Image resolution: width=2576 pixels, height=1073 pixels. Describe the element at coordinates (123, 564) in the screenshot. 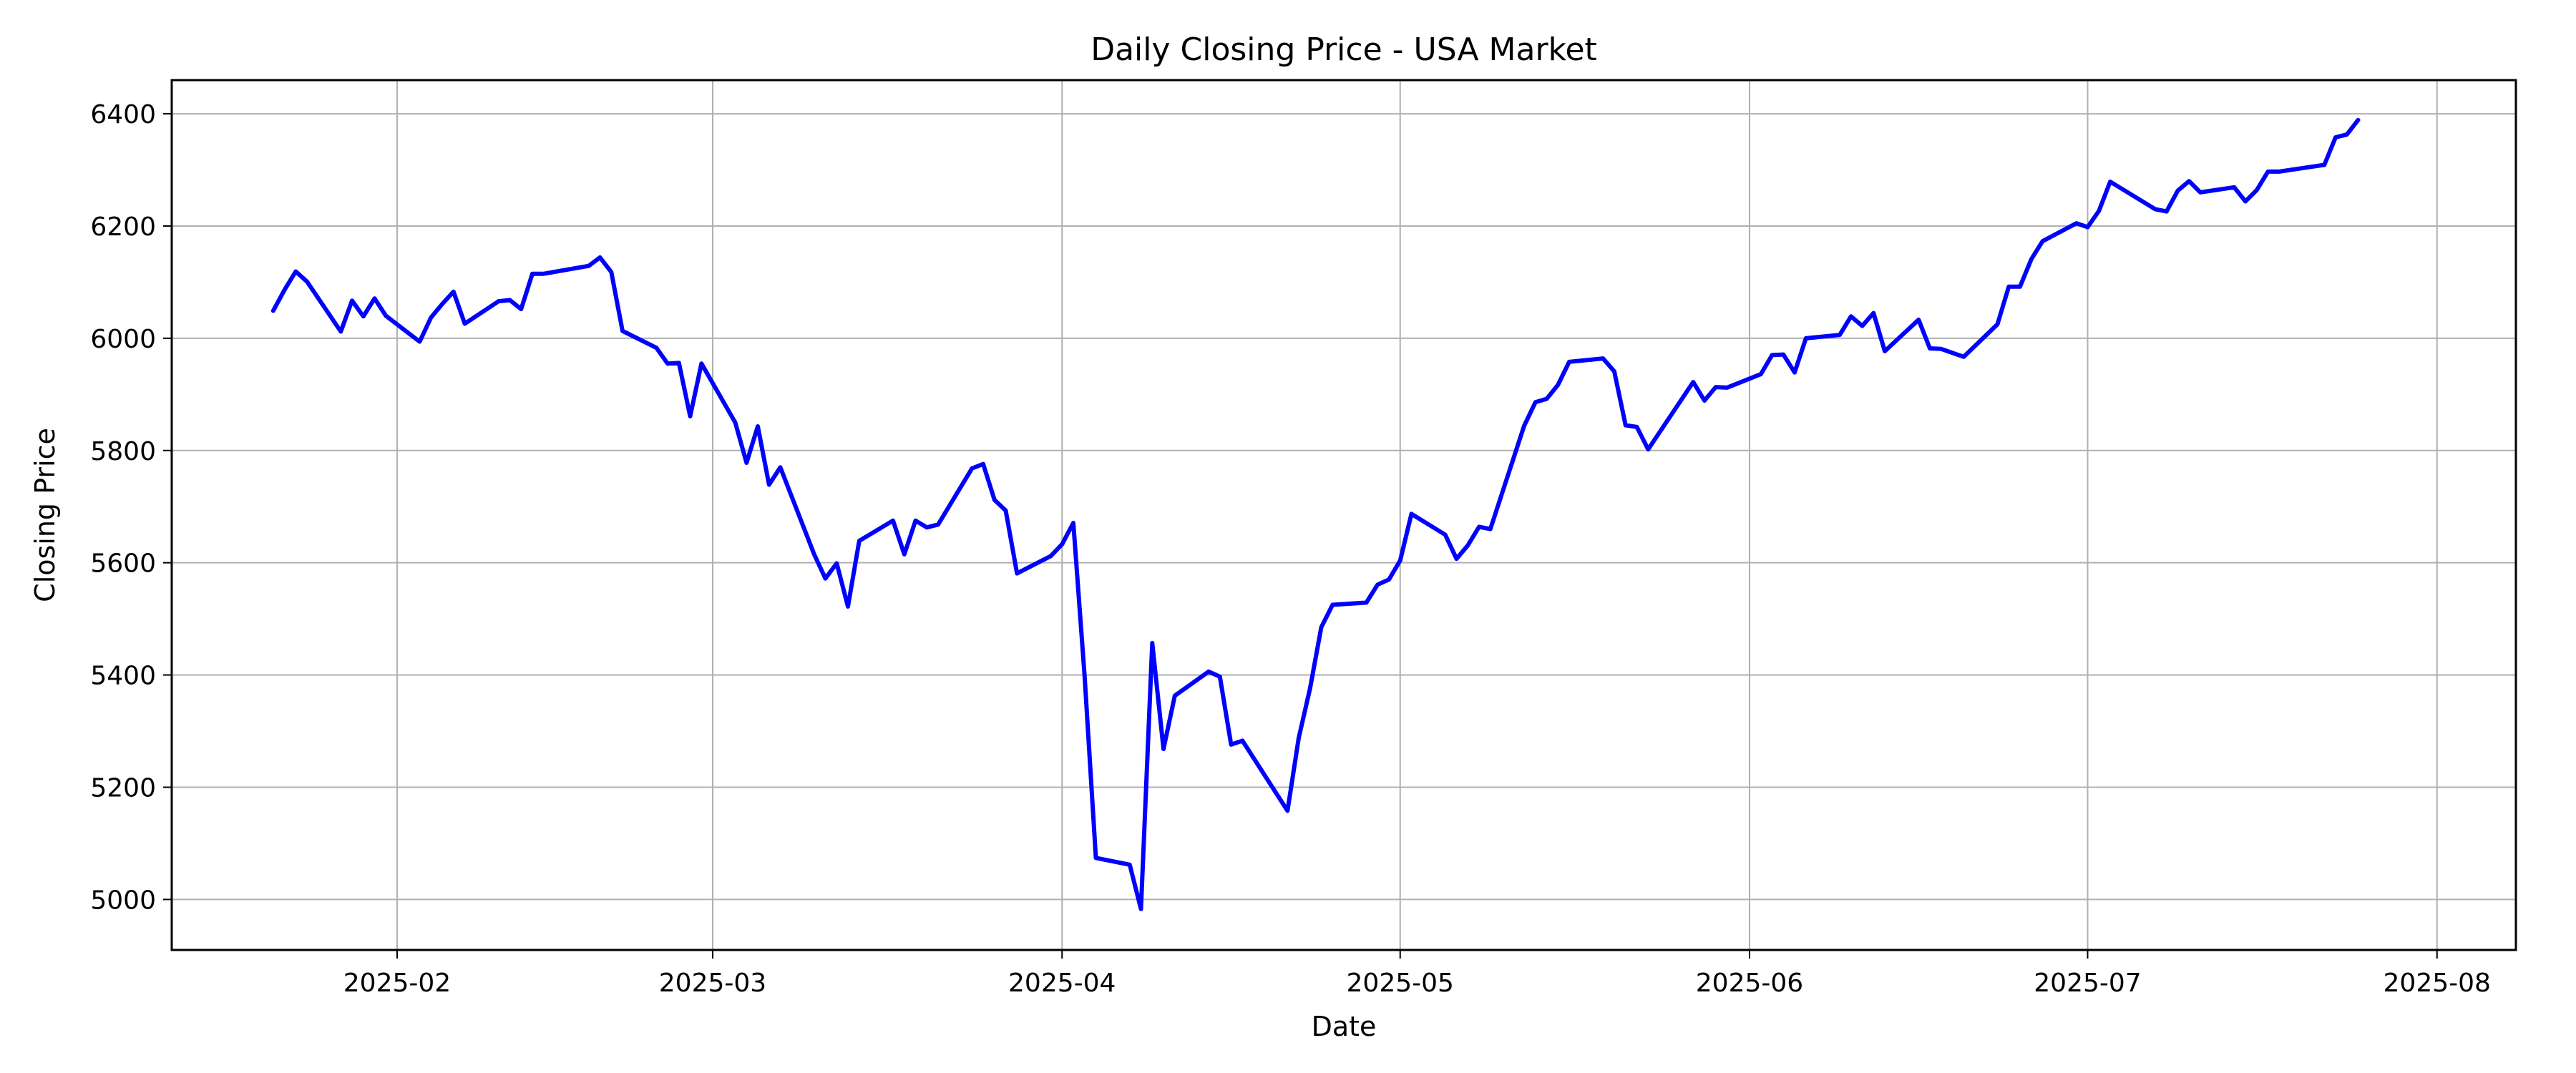

I see `y-tick-label: 5600` at that location.